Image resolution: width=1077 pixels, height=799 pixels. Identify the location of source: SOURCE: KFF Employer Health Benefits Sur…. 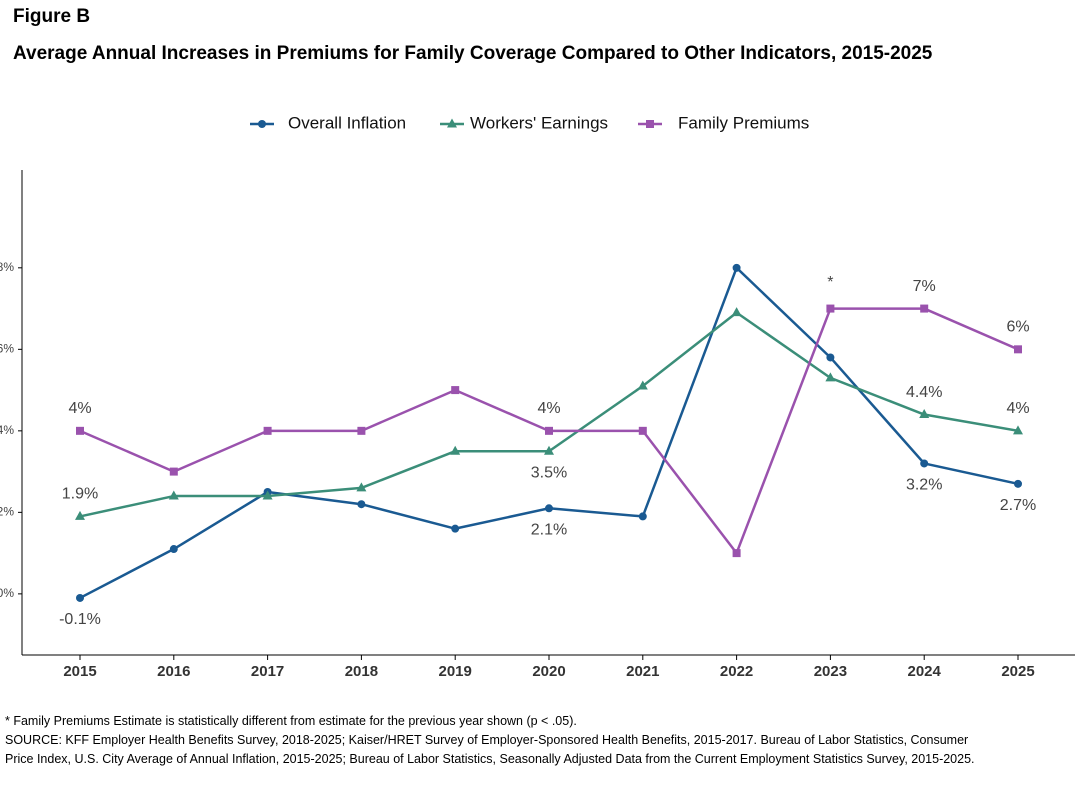
(490, 749).